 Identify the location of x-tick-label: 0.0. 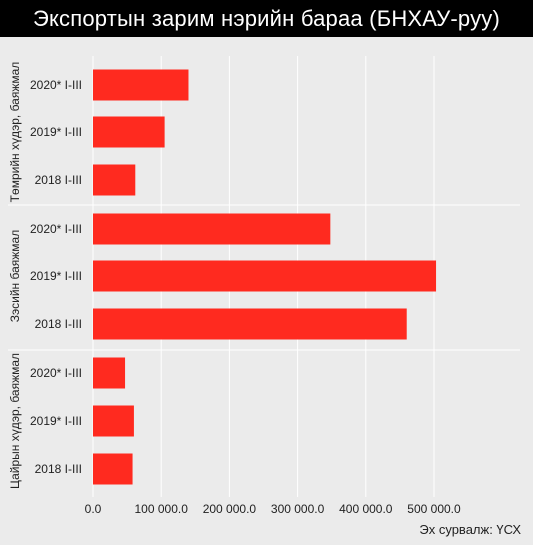
(93, 509).